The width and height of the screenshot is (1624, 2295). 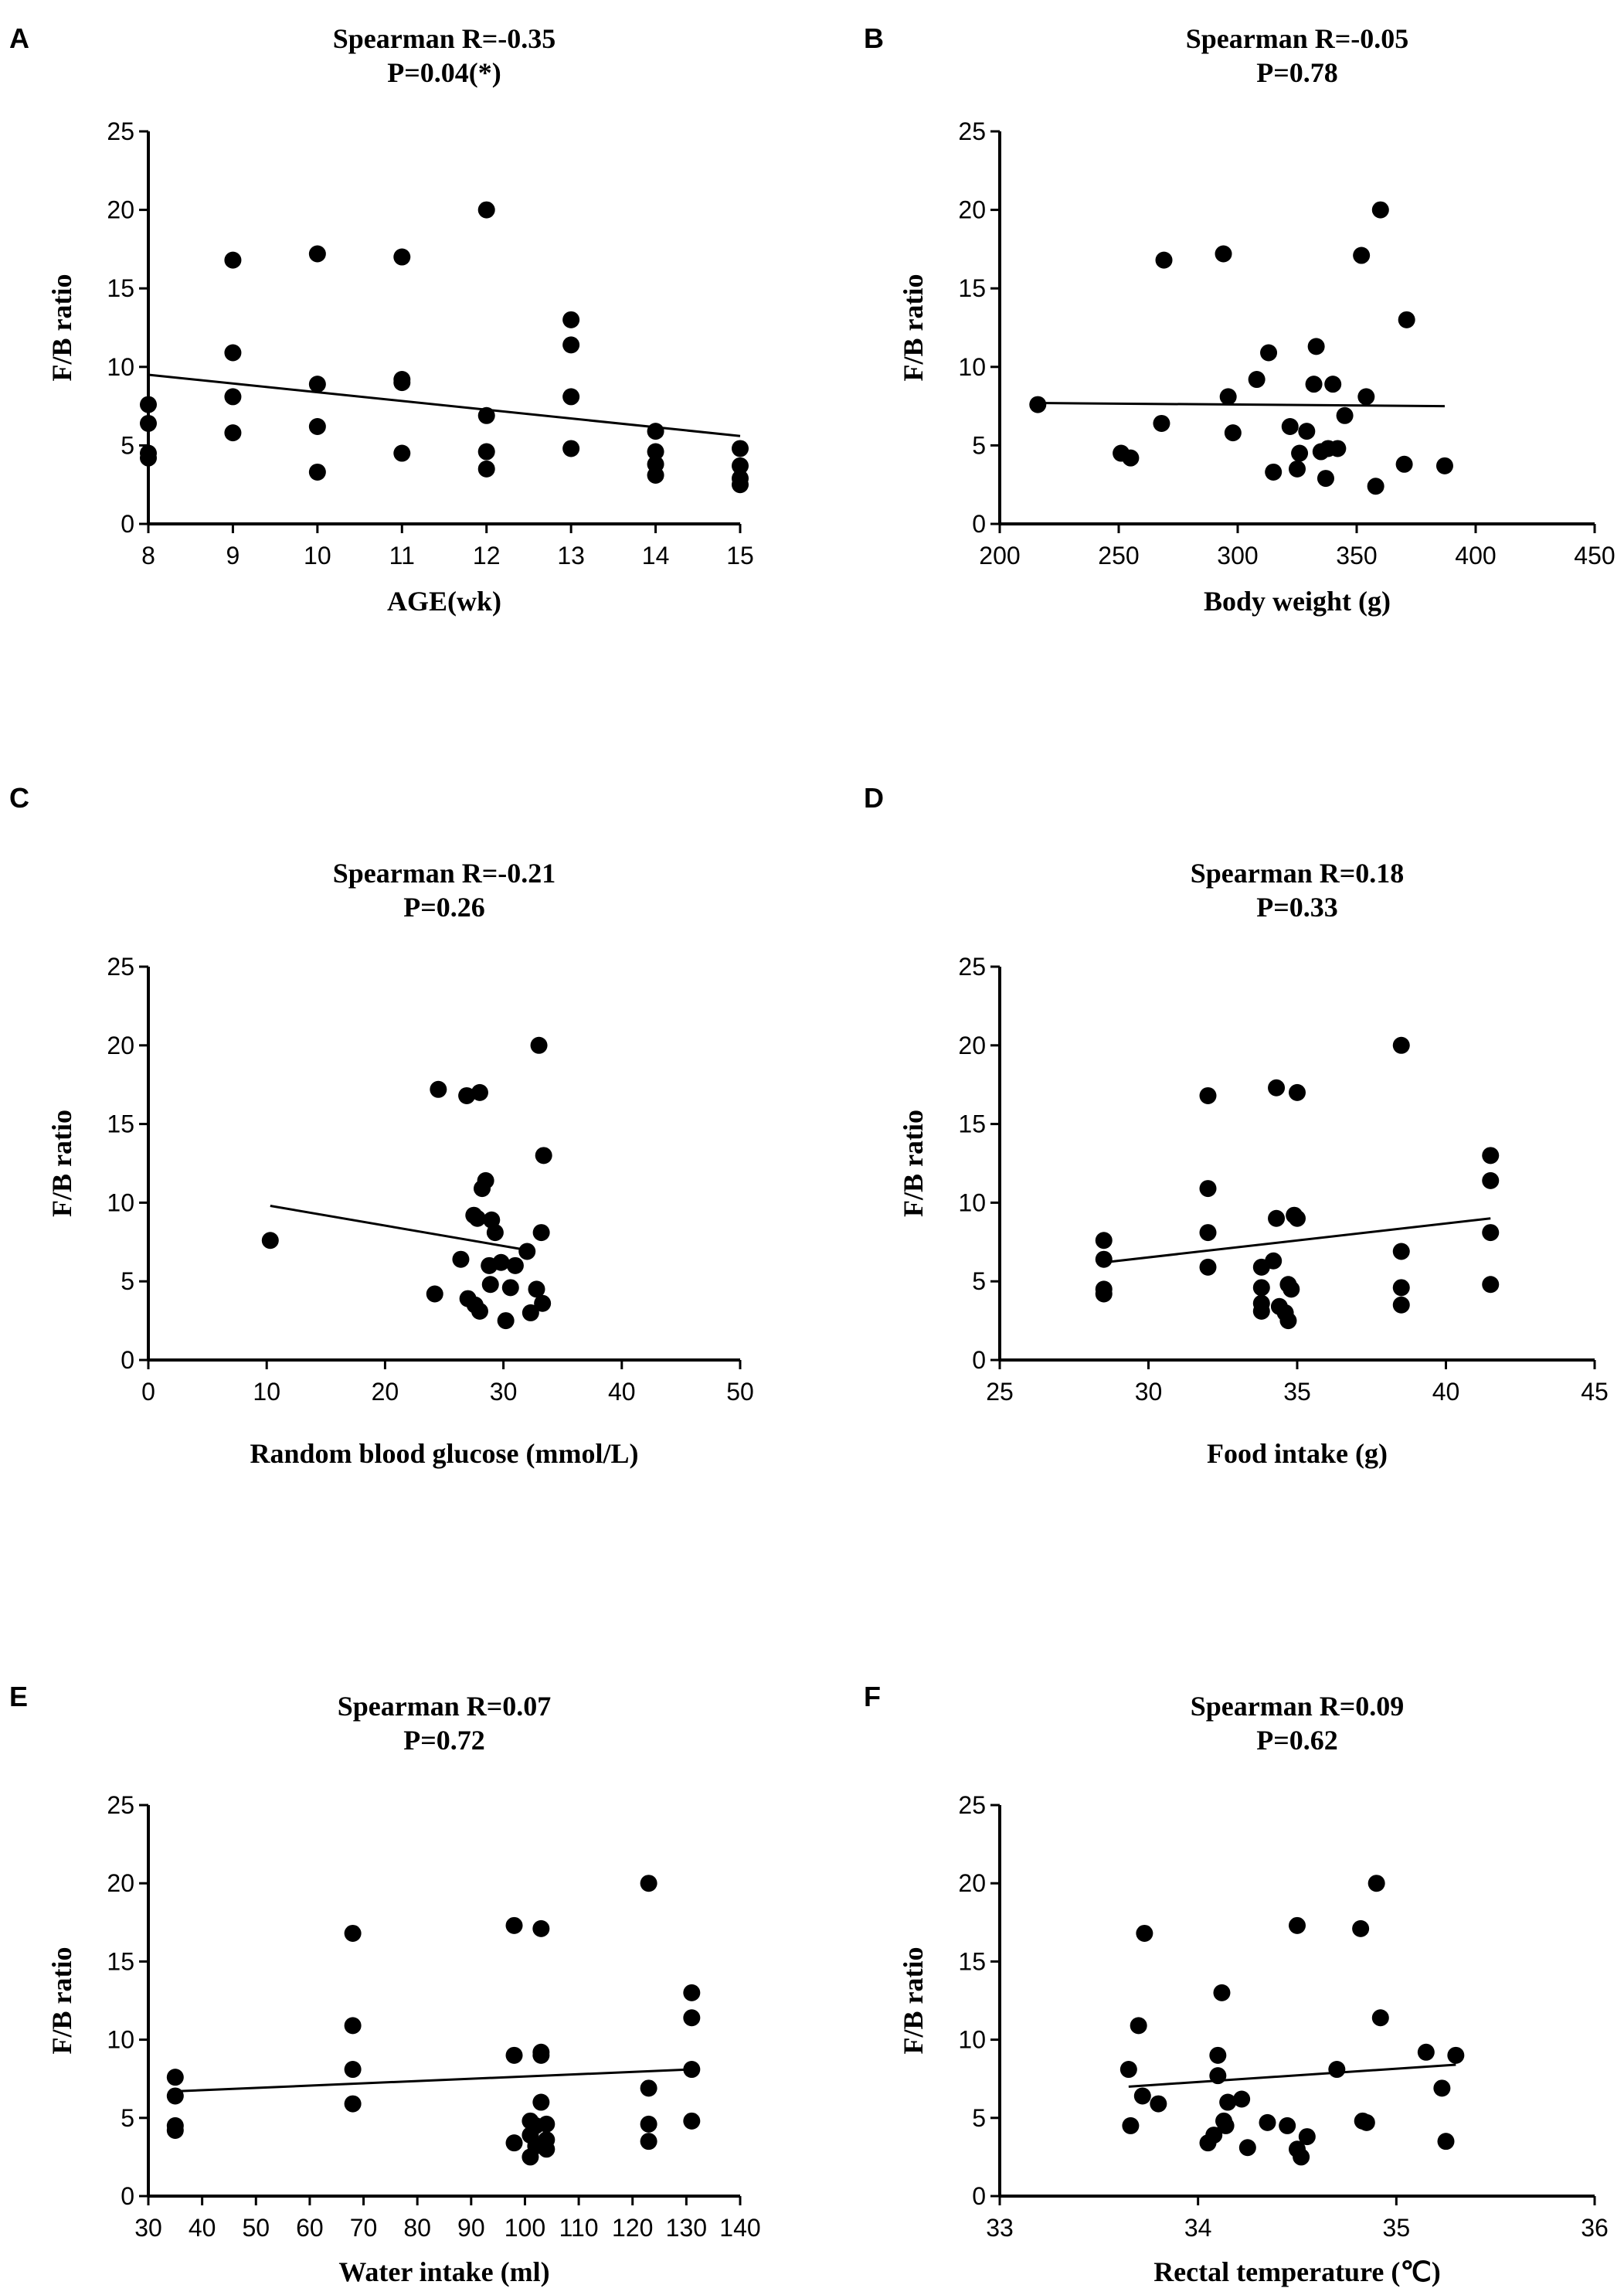 What do you see at coordinates (1594, 556) in the screenshot?
I see `x-tick-label: 450` at bounding box center [1594, 556].